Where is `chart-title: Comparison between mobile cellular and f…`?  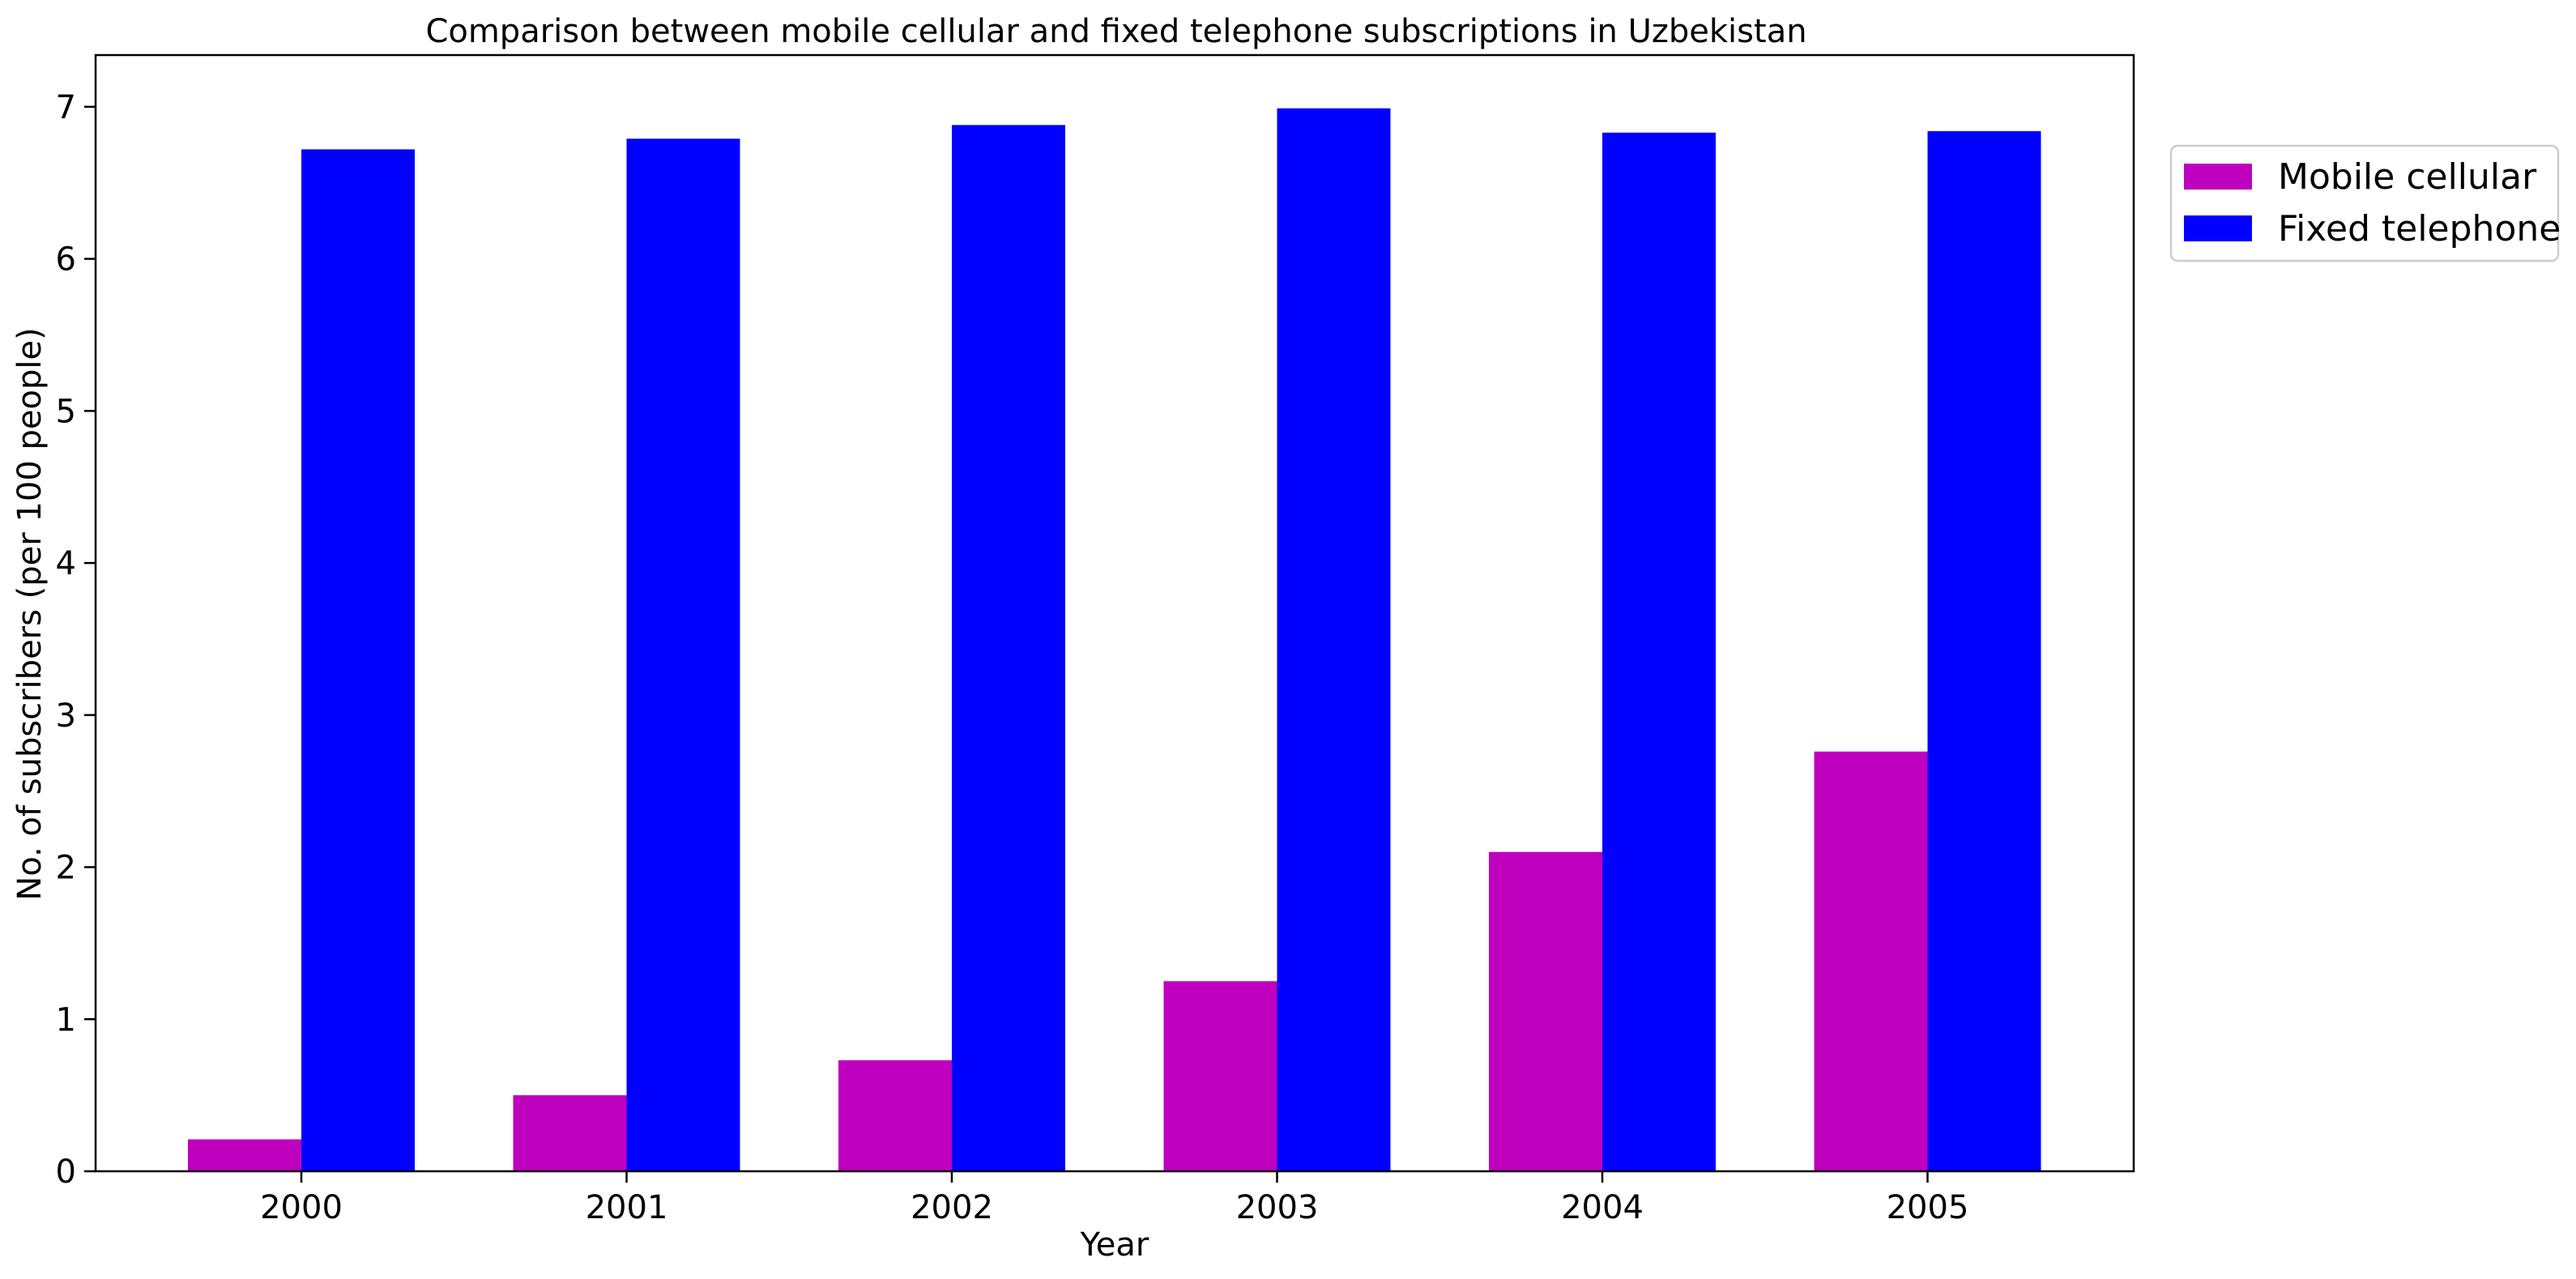
chart-title: Comparison between mobile cellular and f… is located at coordinates (1116, 31).